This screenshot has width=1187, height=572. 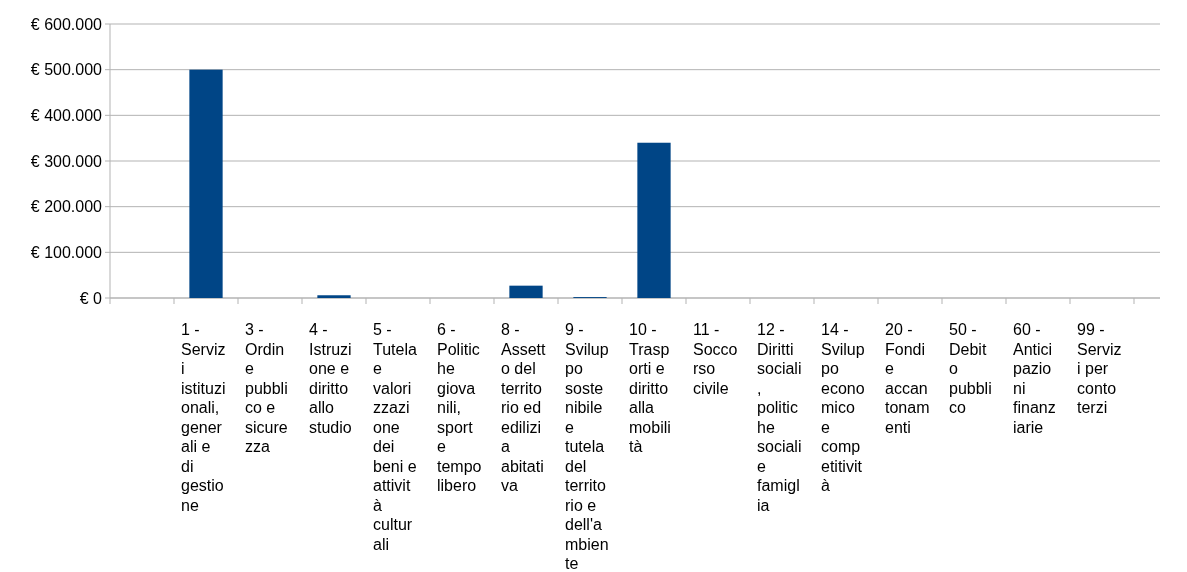 What do you see at coordinates (970, 368) in the screenshot?
I see `x-tick-label: 50 - Debito pubblico` at bounding box center [970, 368].